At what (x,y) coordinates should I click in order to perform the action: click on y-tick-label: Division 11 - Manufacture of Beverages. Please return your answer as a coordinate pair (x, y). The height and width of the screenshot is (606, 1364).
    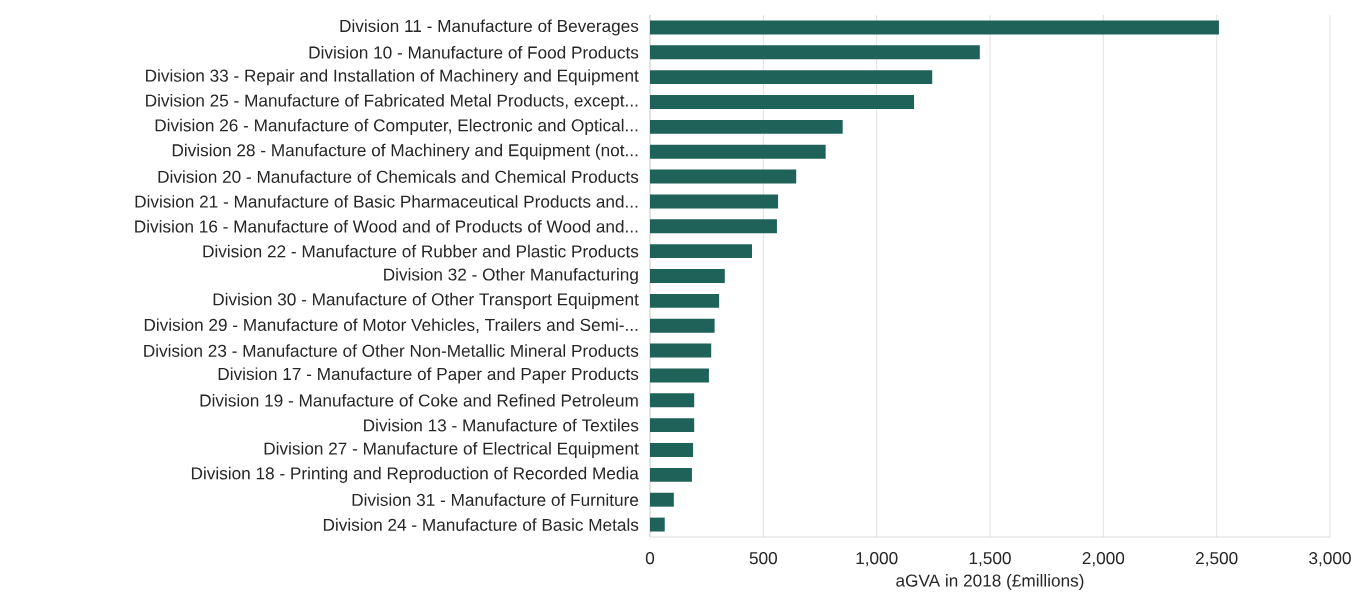
    Looking at the image, I should click on (489, 27).